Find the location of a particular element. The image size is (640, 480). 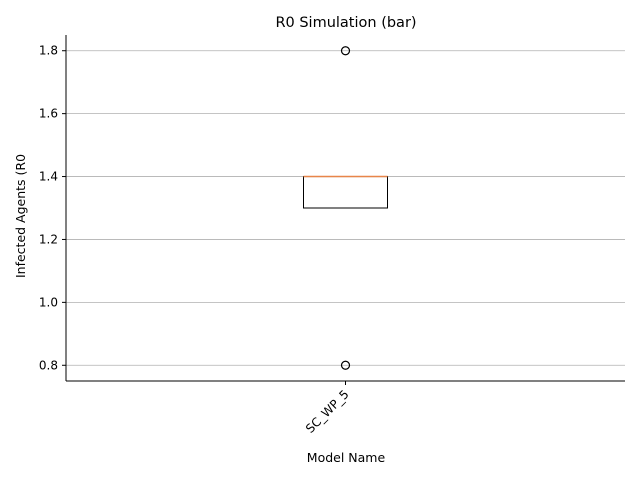

y-tick-label: 1.0 is located at coordinates (48, 302).